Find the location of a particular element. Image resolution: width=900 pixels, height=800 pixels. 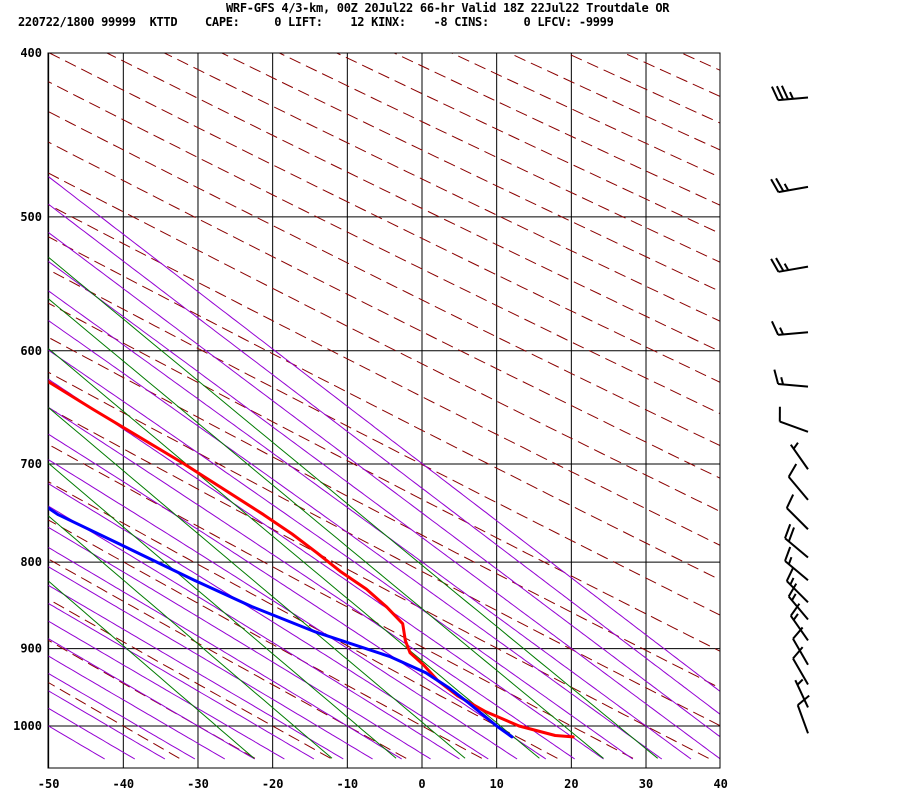

temperature-tick-label: -30 is located at coordinates (198, 784).